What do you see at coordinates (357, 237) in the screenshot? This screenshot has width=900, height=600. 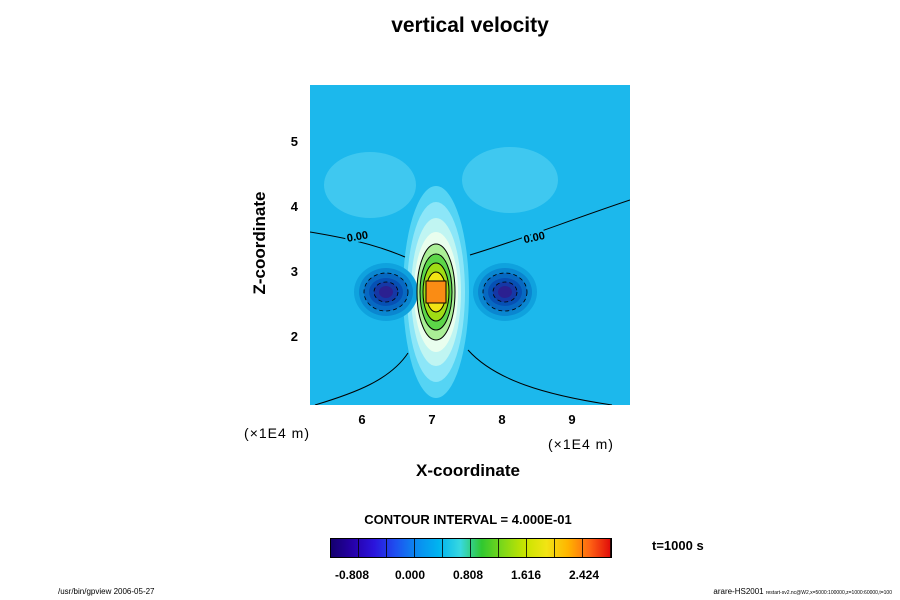 I see `zero-contour-label-left: 0.00` at bounding box center [357, 237].